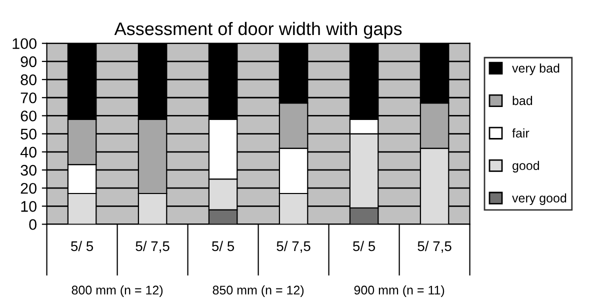 The image size is (600, 299). I want to click on y-tick-label: 90, so click(28, 62).